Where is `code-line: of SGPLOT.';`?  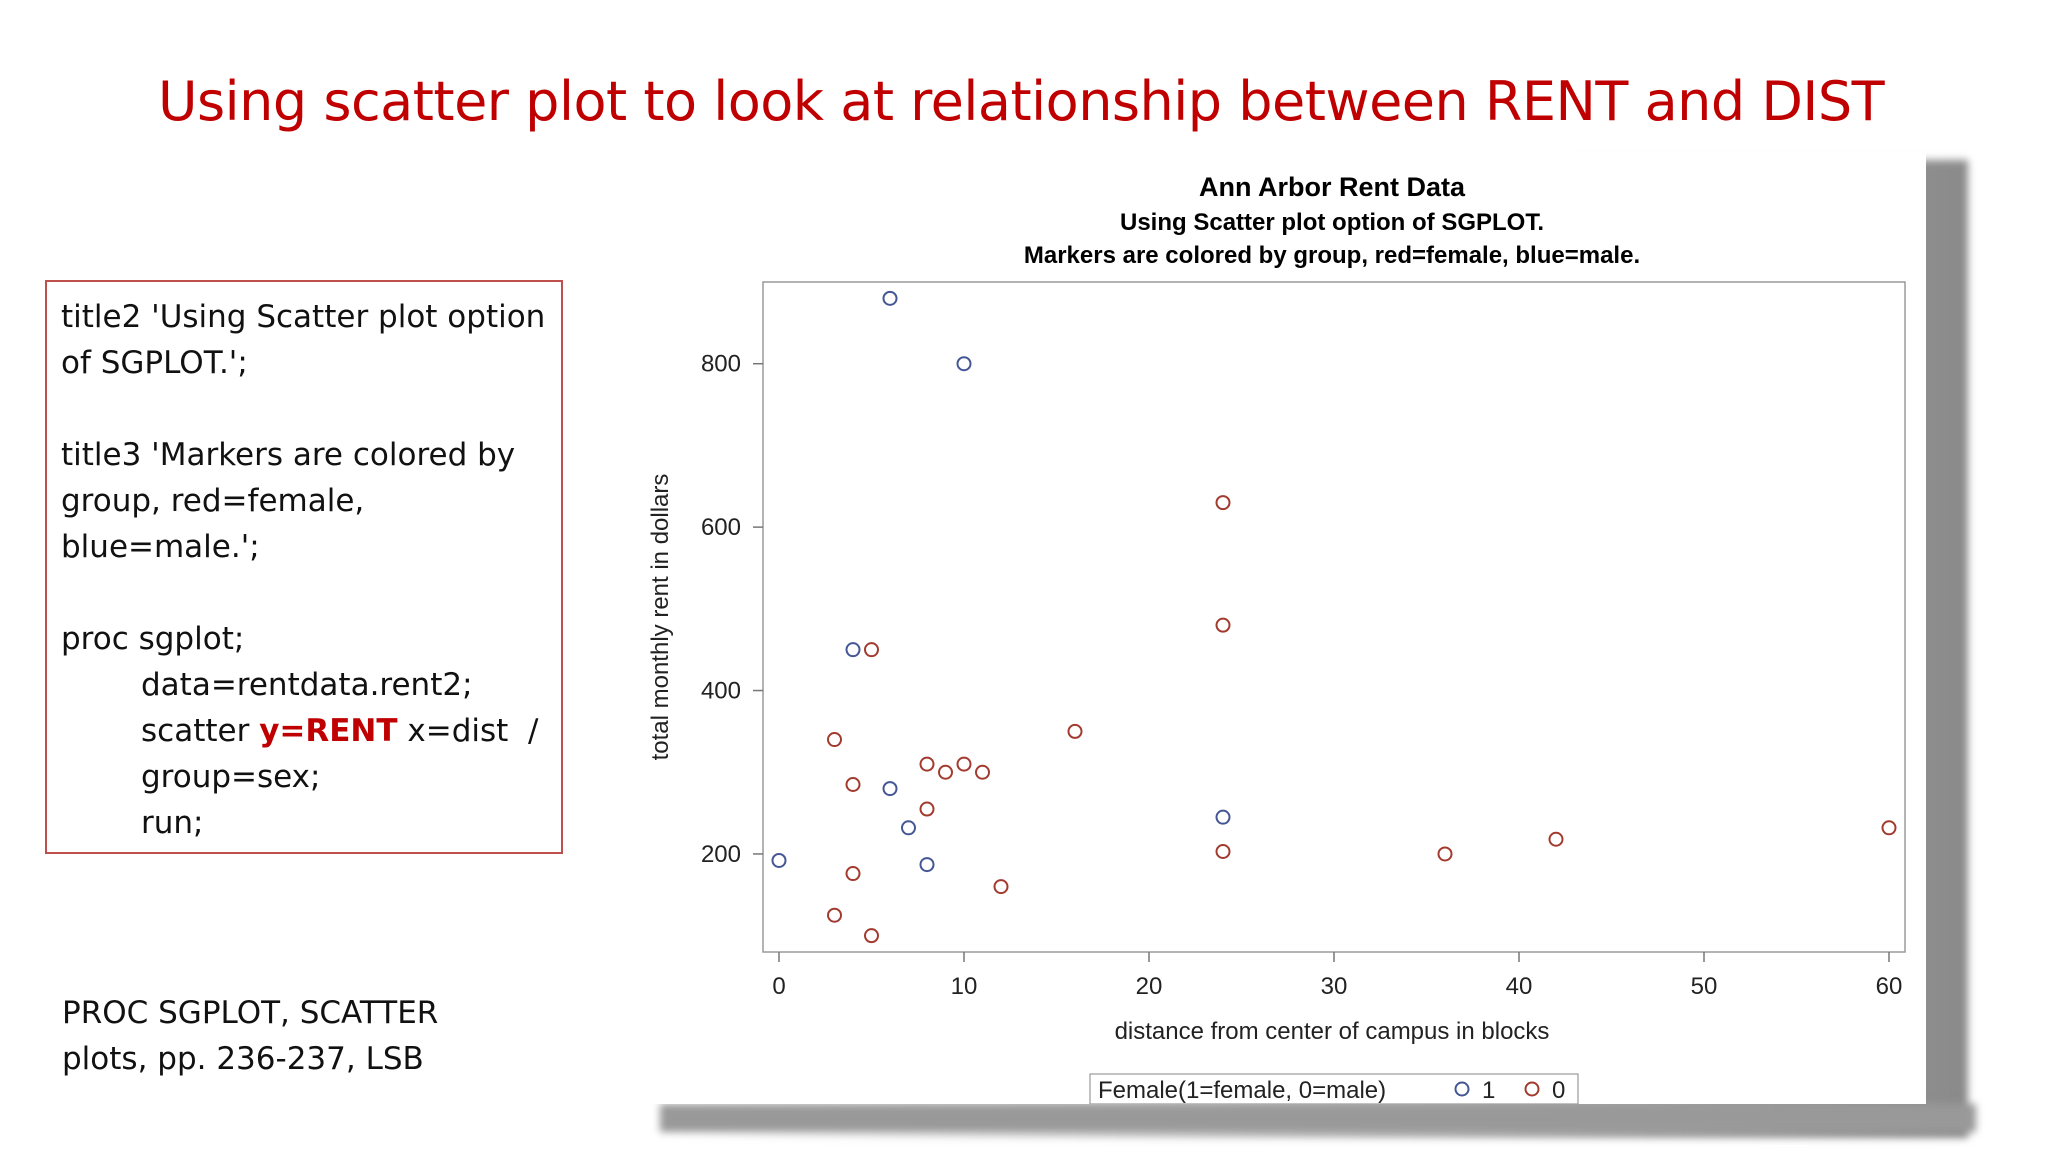 code-line: of SGPLOT.'; is located at coordinates (154, 363).